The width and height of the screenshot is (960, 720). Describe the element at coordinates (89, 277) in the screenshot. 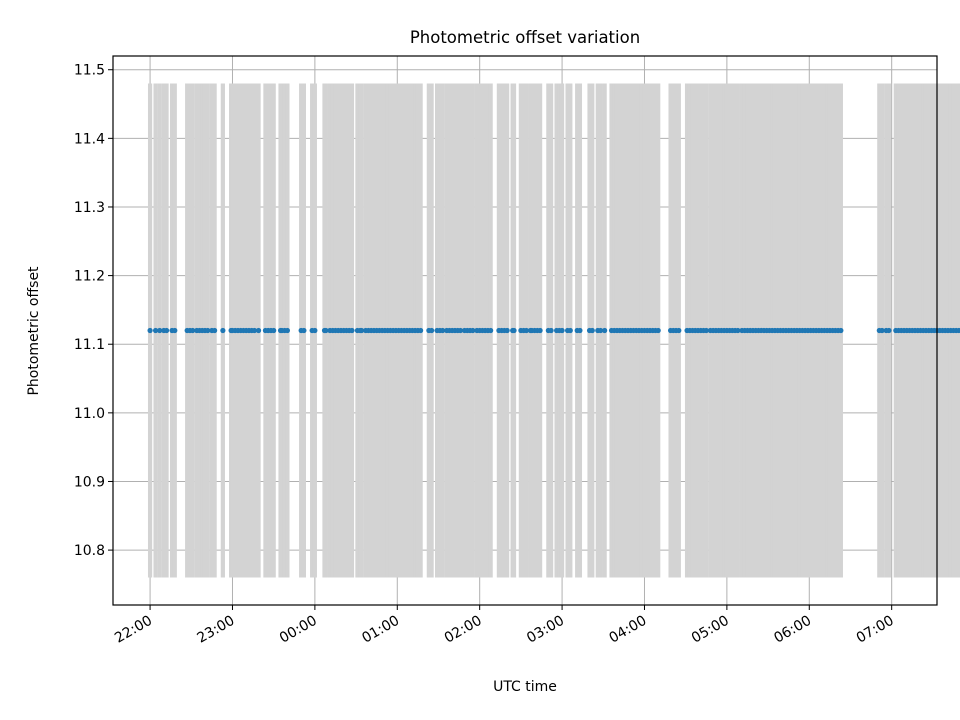

I see `y-tick-label: 11.2` at that location.